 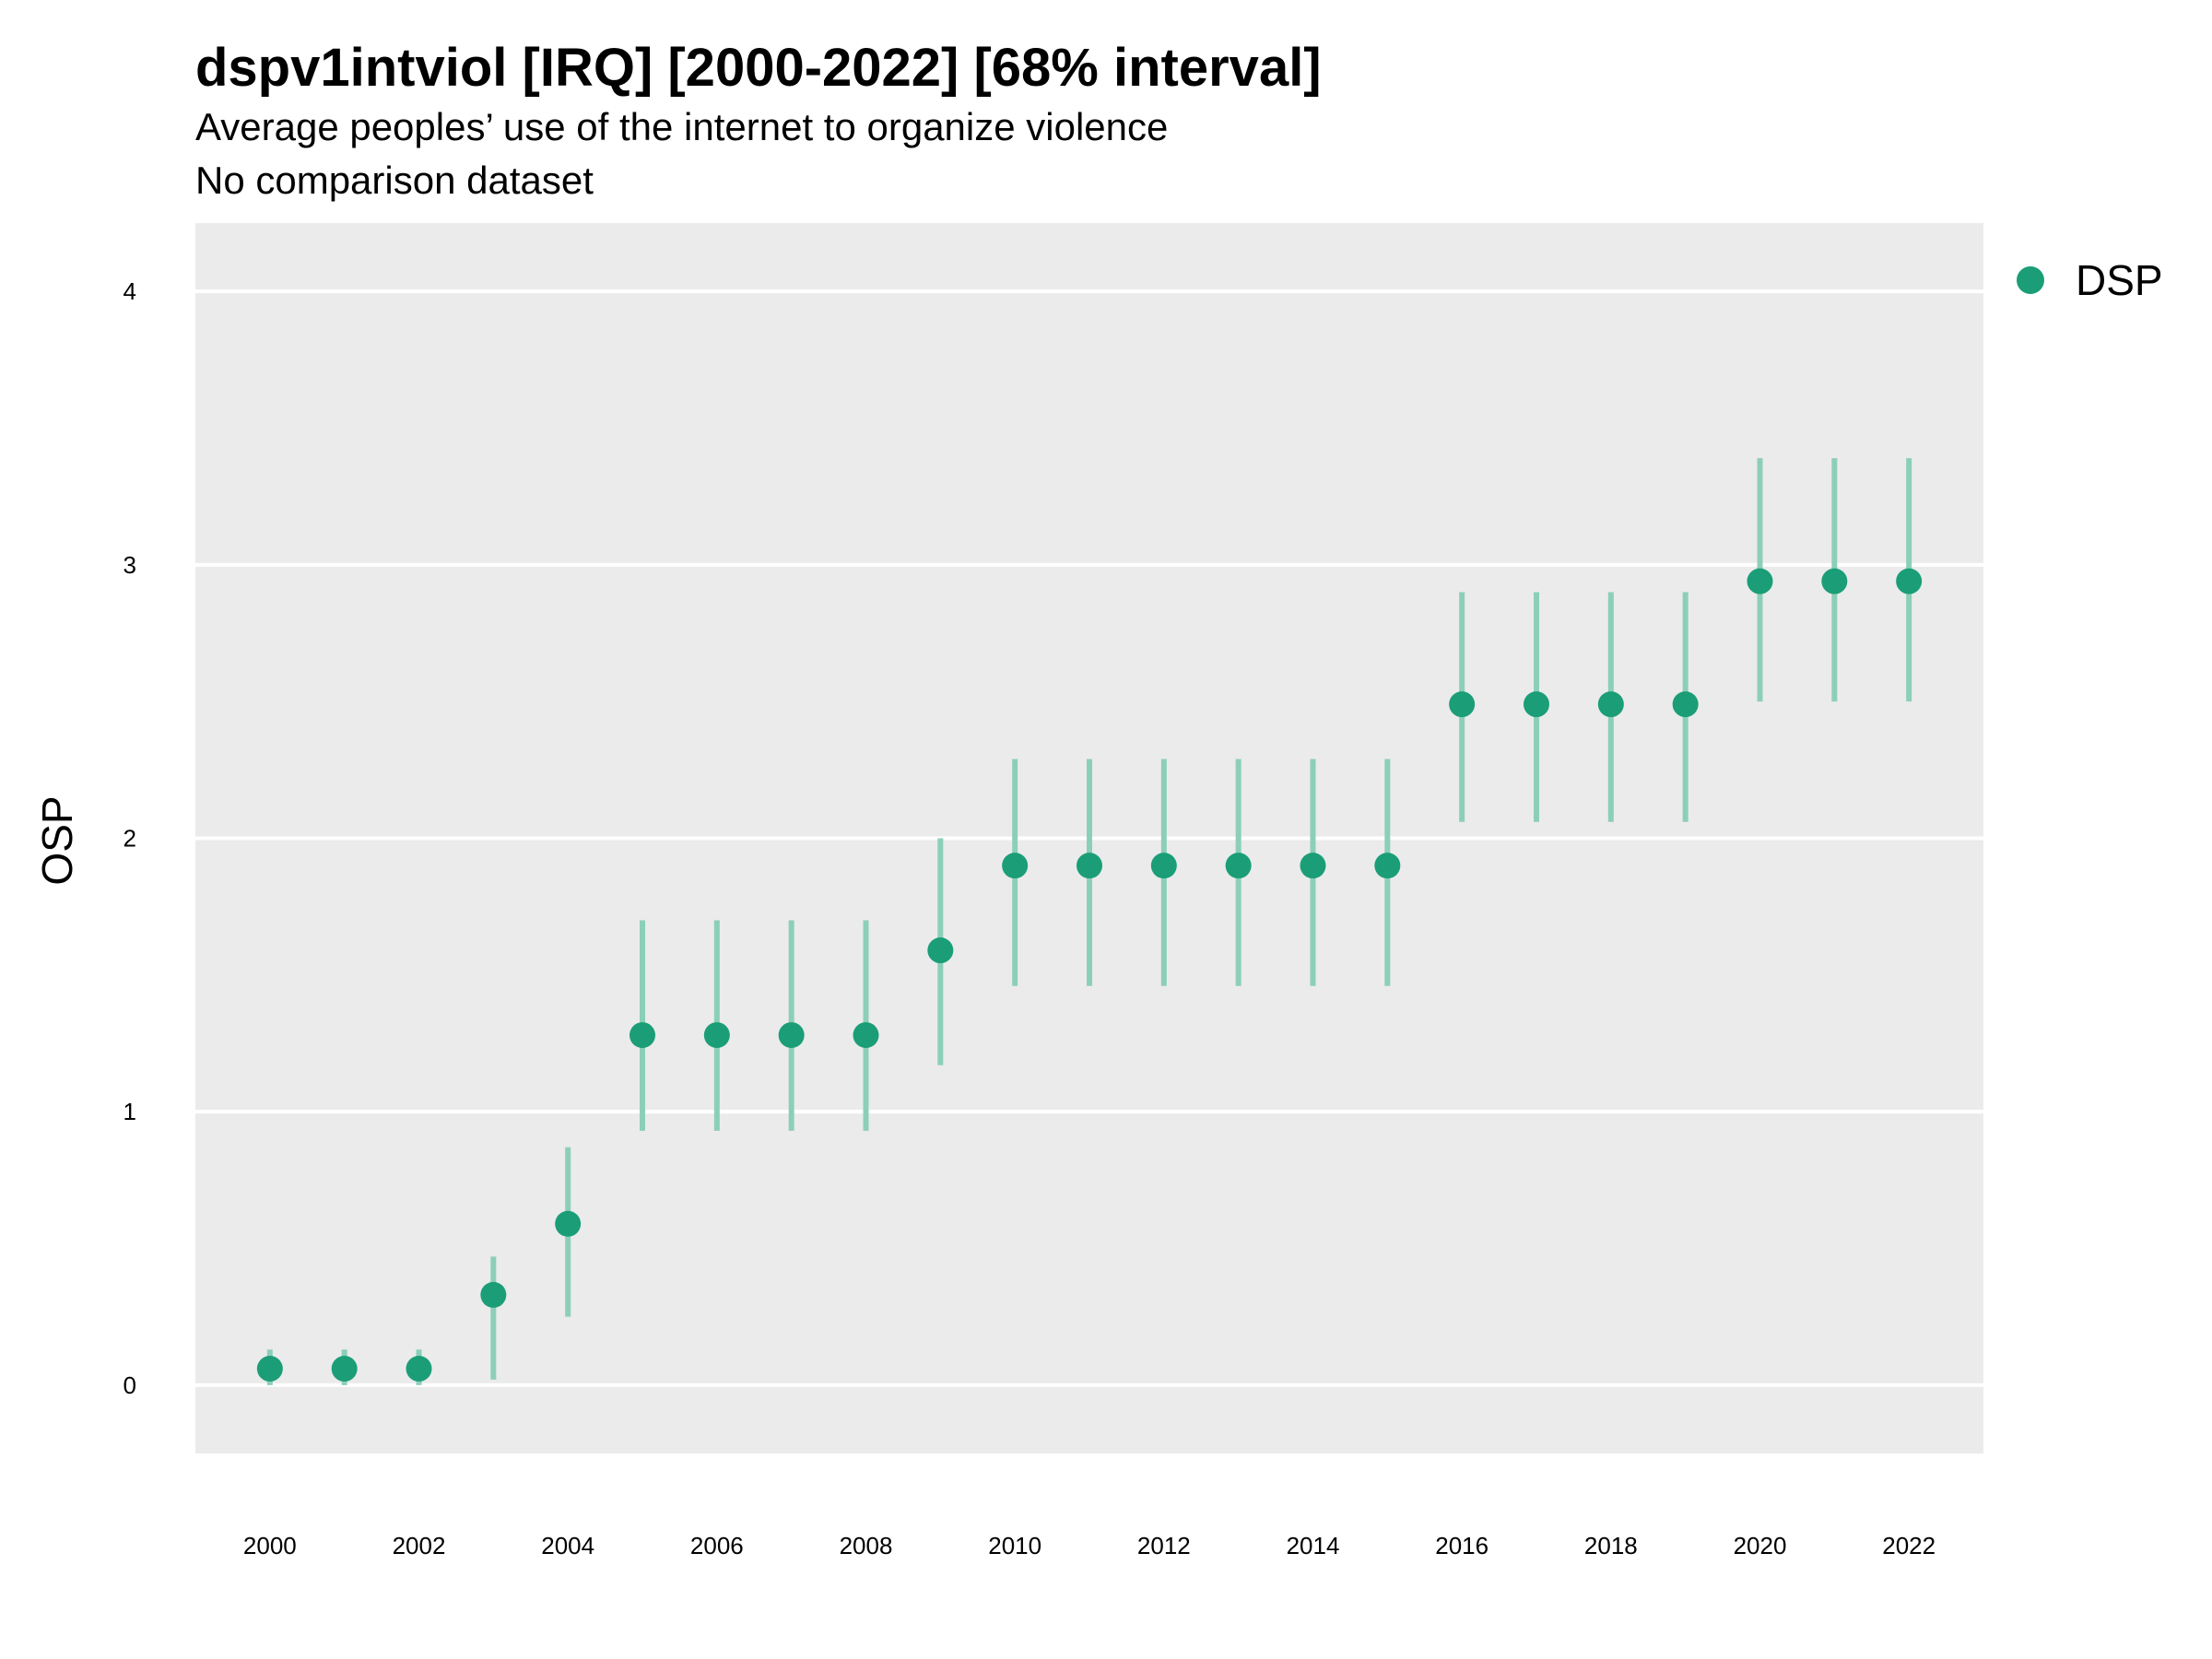 I want to click on legend-label-dsp: DSP, so click(x=2119, y=280).